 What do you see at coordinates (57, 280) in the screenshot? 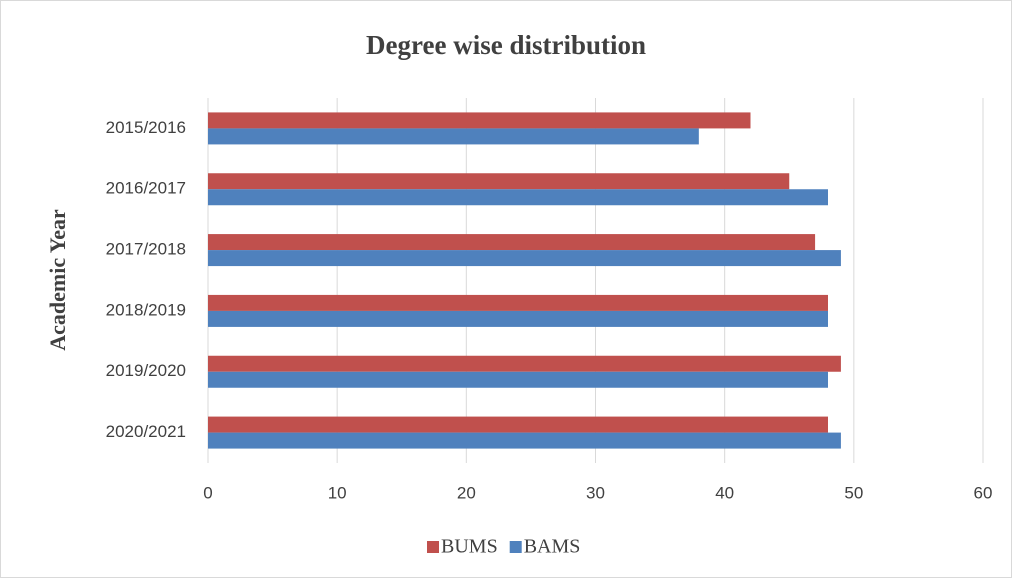
I see `y-axis-label: Academic Year` at bounding box center [57, 280].